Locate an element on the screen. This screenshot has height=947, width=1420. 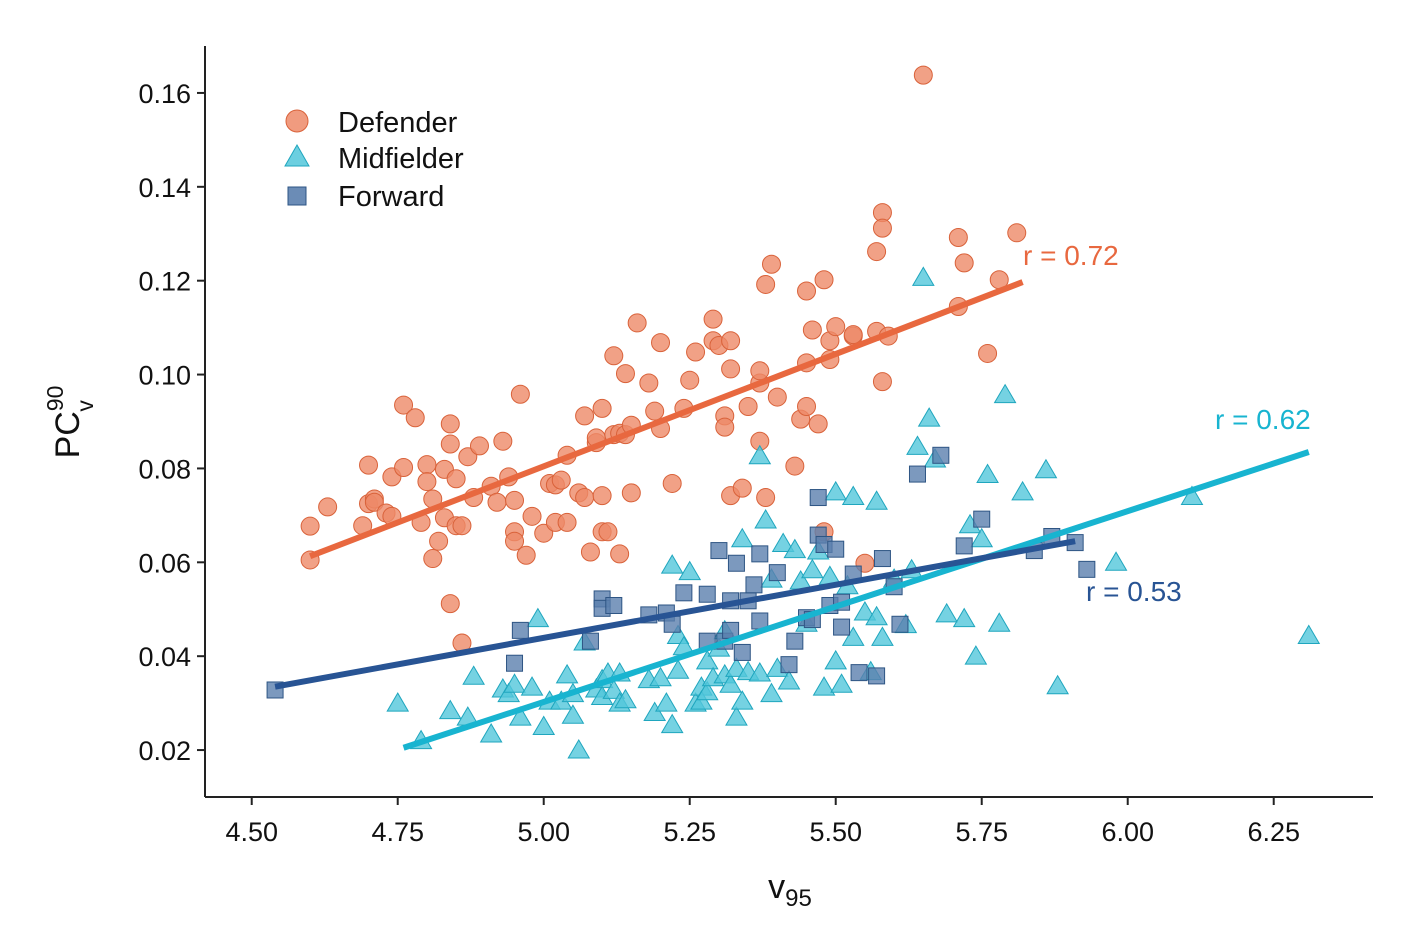
y-tick-label: 0.16 is located at coordinates (164, 94).